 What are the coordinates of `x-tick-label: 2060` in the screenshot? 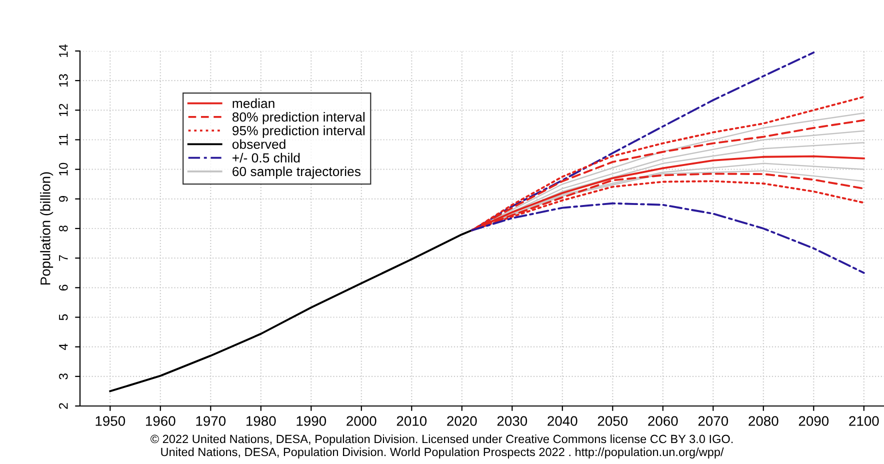 It's located at (663, 421).